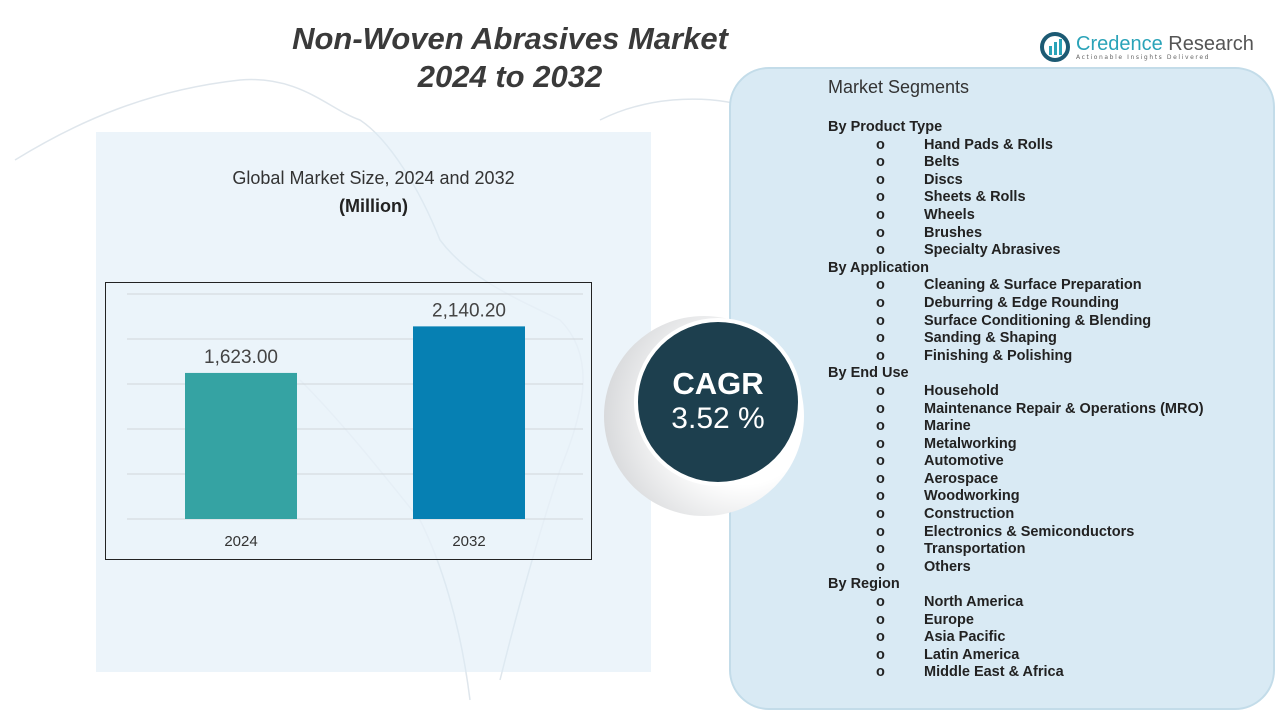  I want to click on segment-item: o Construction, so click(1016, 515).